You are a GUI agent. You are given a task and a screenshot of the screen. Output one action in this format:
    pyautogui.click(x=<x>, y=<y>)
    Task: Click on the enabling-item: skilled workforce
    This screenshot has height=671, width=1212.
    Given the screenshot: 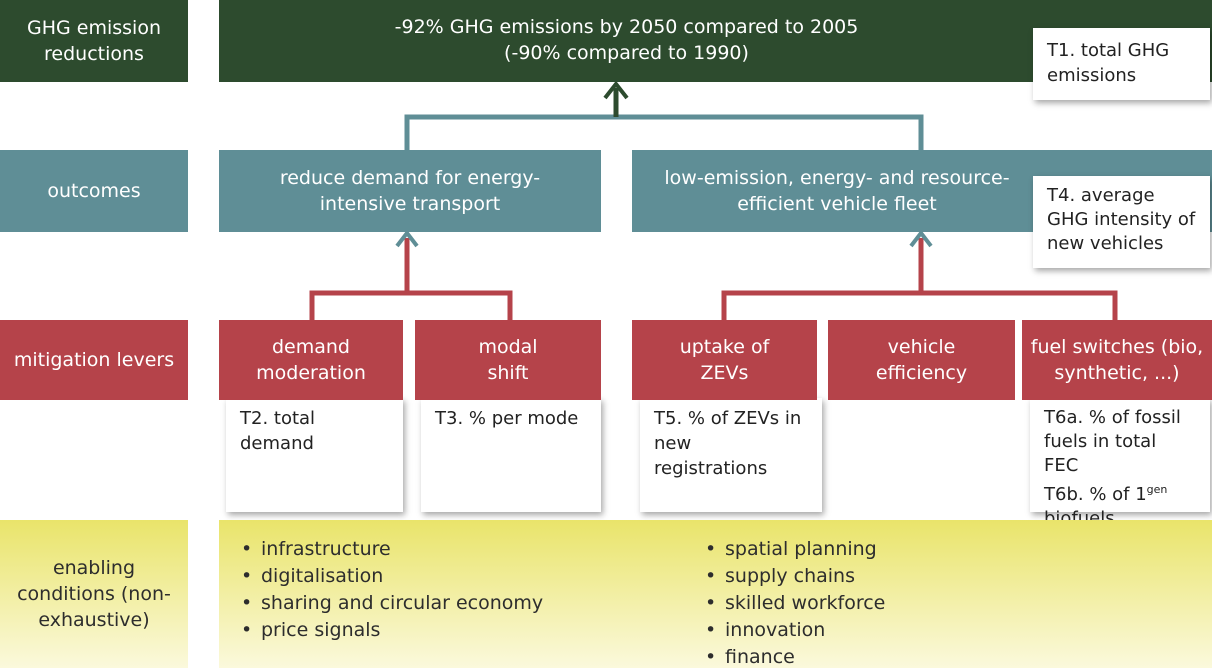 What is the action you would take?
    pyautogui.click(x=805, y=603)
    